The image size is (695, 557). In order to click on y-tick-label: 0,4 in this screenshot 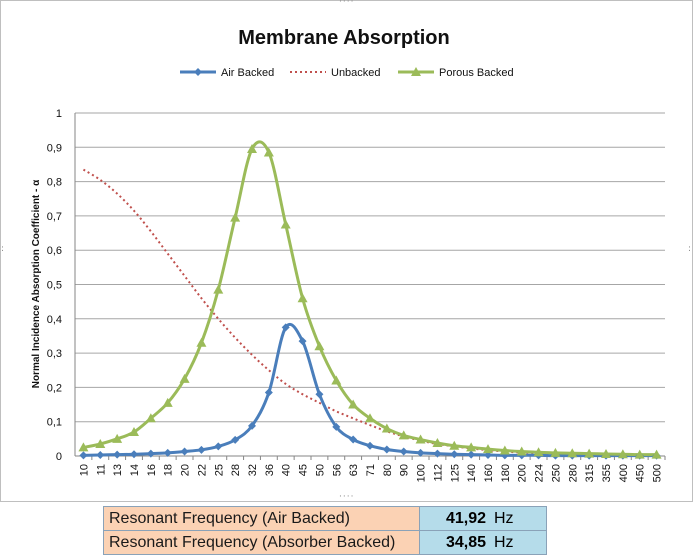, I will do `click(54, 320)`.